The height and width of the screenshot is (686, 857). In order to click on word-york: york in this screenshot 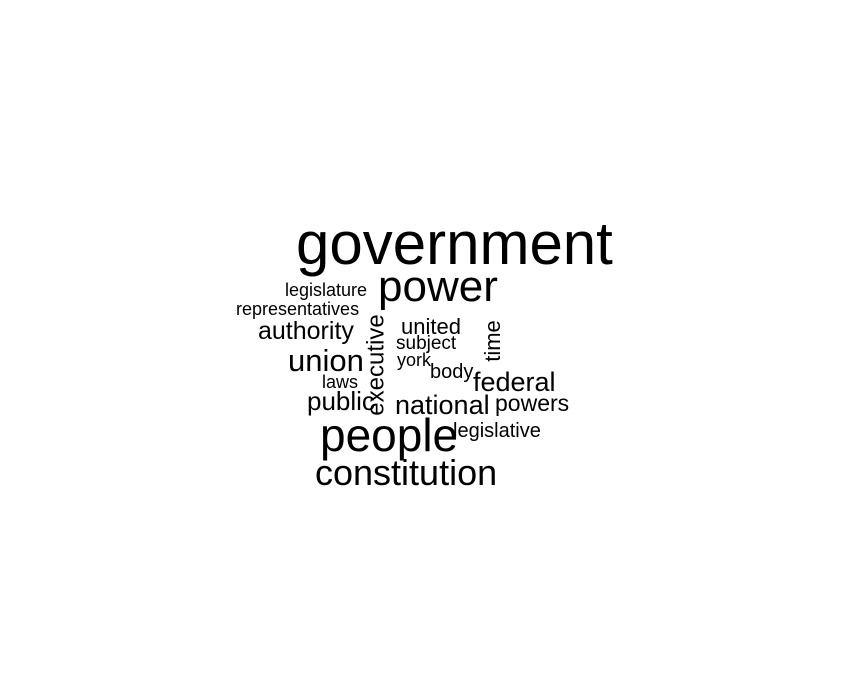, I will do `click(414, 360)`.